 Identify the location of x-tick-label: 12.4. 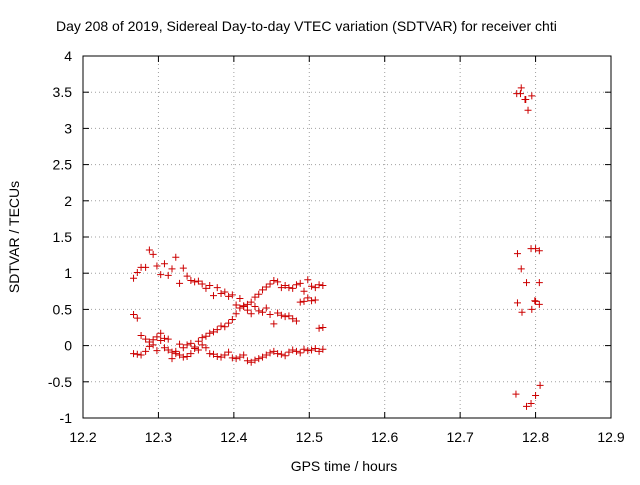
(233, 437).